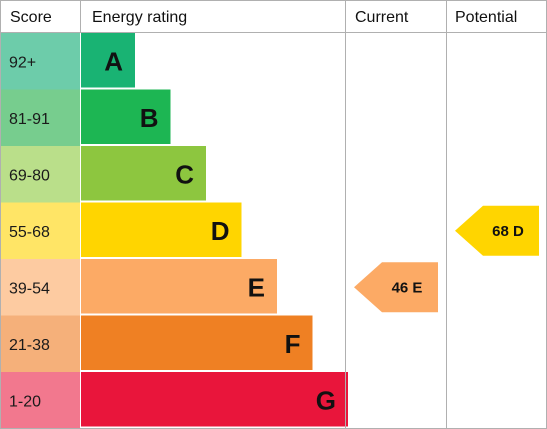  I want to click on band-bar-c, so click(143, 173).